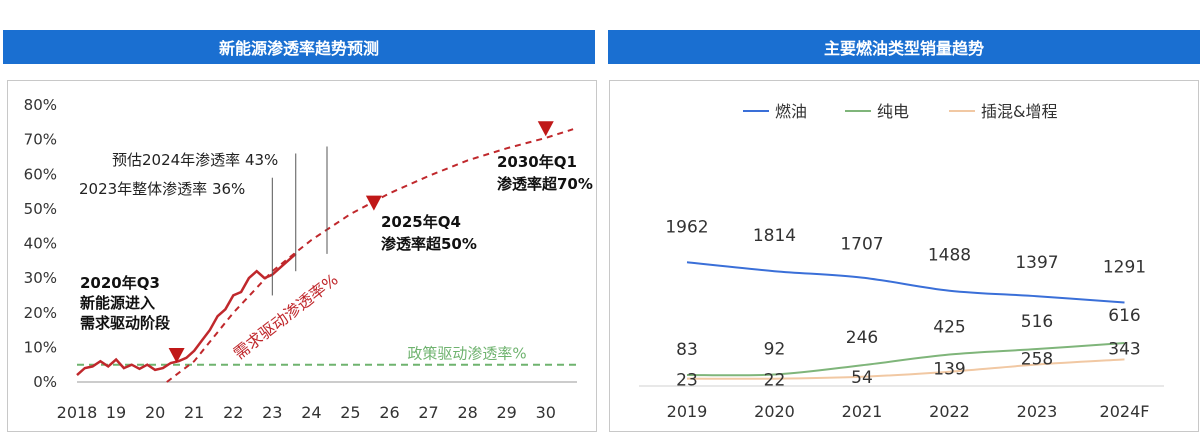 This screenshot has width=1200, height=438. Describe the element at coordinates (40, 278) in the screenshot. I see `y-tick-label: 30%` at that location.